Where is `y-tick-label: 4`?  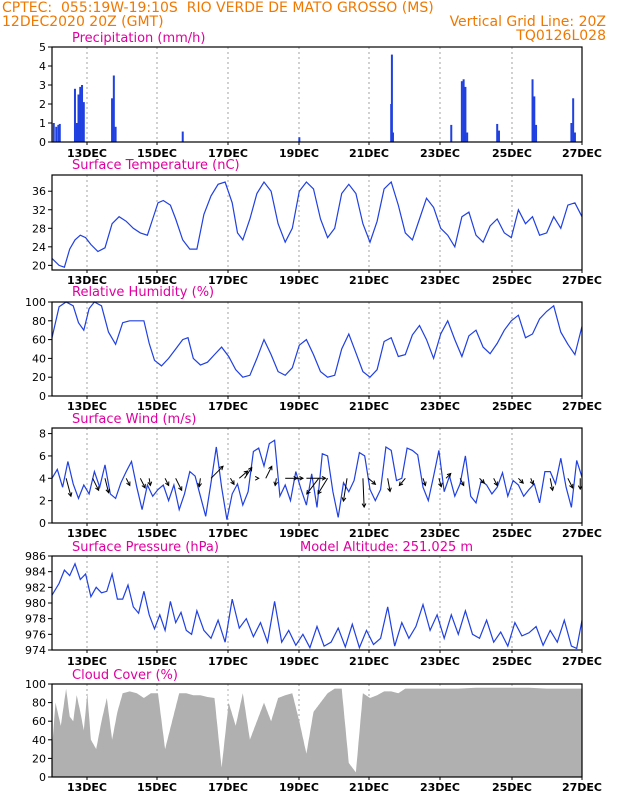
y-tick-label: 4 is located at coordinates (42, 478).